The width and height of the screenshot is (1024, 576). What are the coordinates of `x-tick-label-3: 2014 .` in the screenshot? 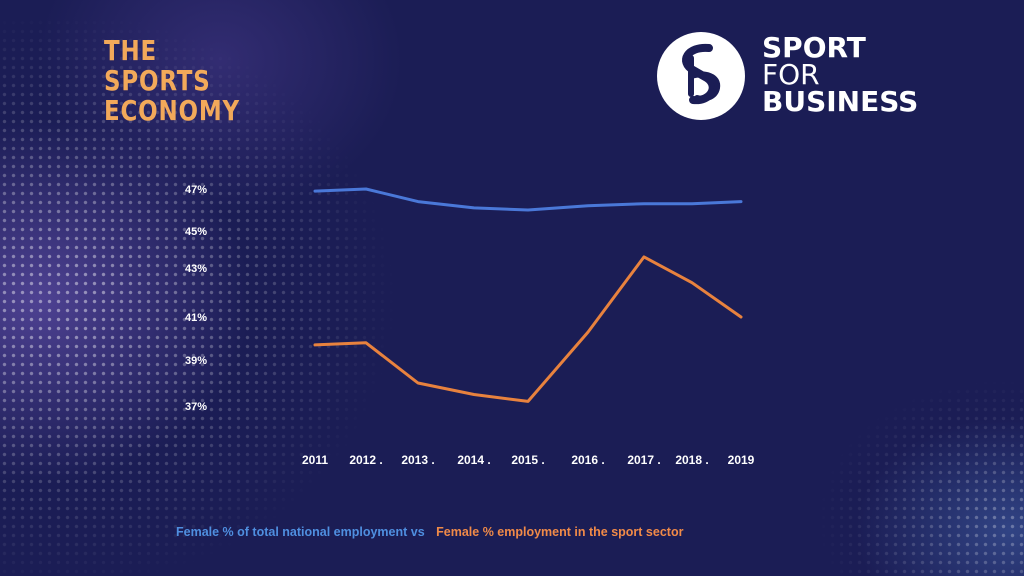 It's located at (473, 460).